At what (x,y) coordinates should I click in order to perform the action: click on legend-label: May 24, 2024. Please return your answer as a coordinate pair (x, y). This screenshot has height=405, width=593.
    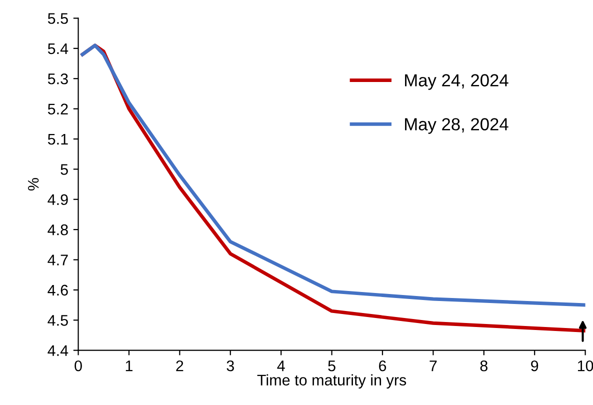
    Looking at the image, I should click on (456, 82).